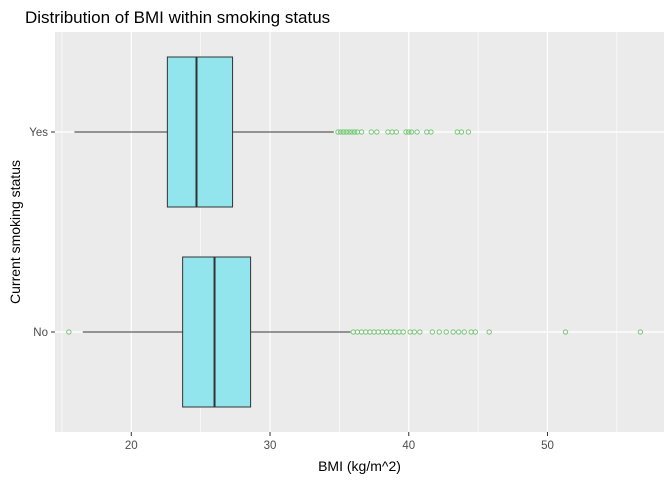  I want to click on x-tick-label: 20, so click(131, 446).